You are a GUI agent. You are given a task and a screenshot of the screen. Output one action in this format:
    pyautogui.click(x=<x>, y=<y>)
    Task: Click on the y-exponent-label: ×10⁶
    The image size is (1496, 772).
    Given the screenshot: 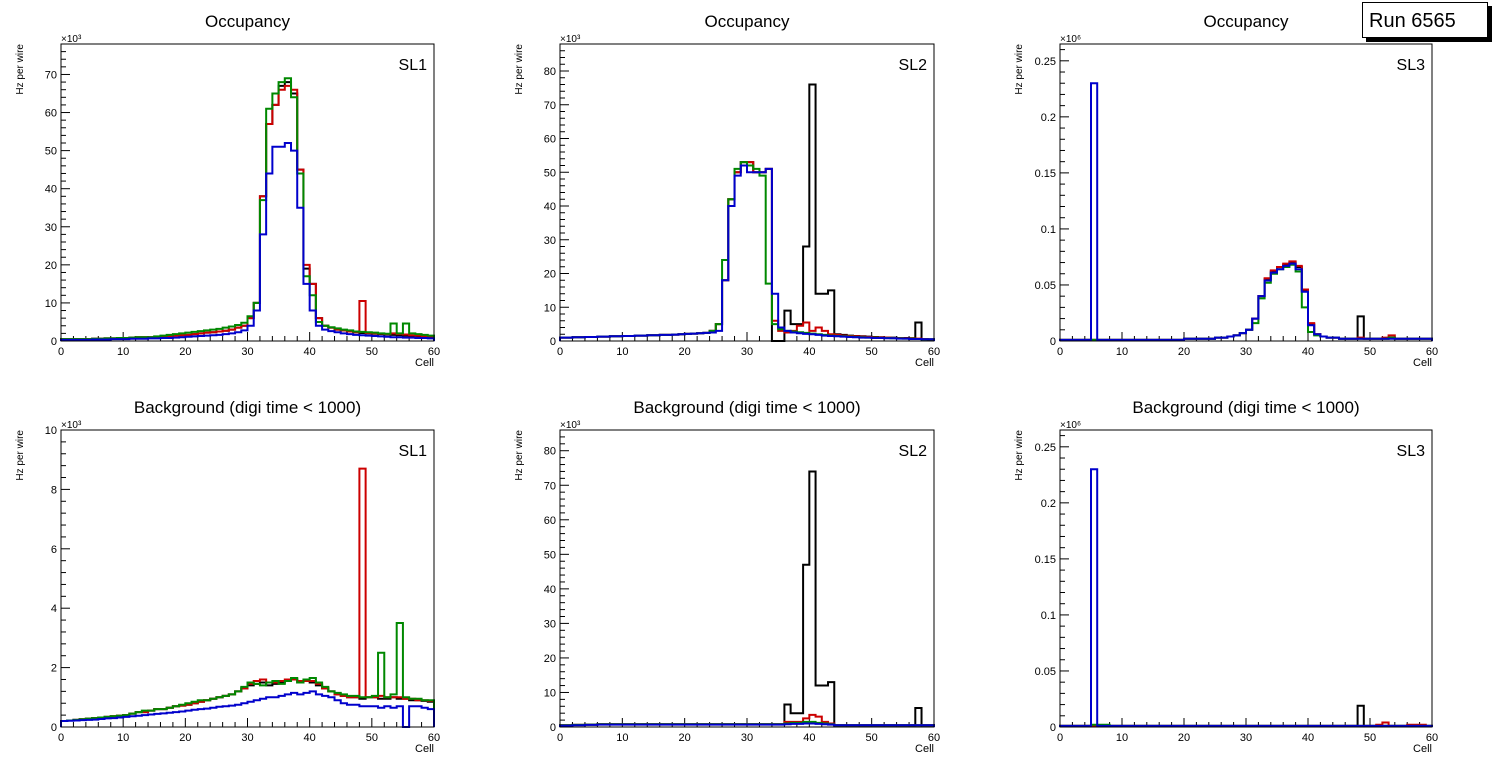 What is the action you would take?
    pyautogui.click(x=1070, y=39)
    